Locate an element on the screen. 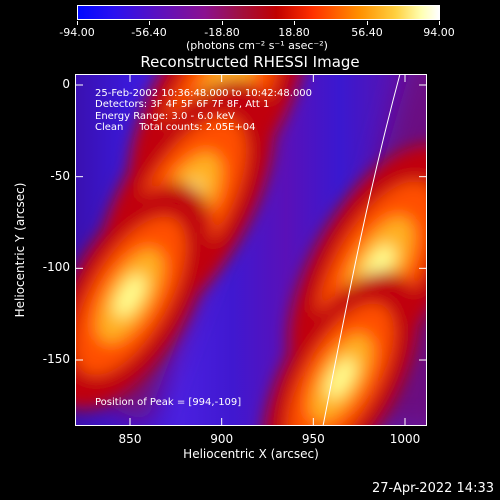 The image size is (500, 500). info-detectors: Detectors: 3F 4F 5F 6F 7F 8F, Att 1 is located at coordinates (182, 104).